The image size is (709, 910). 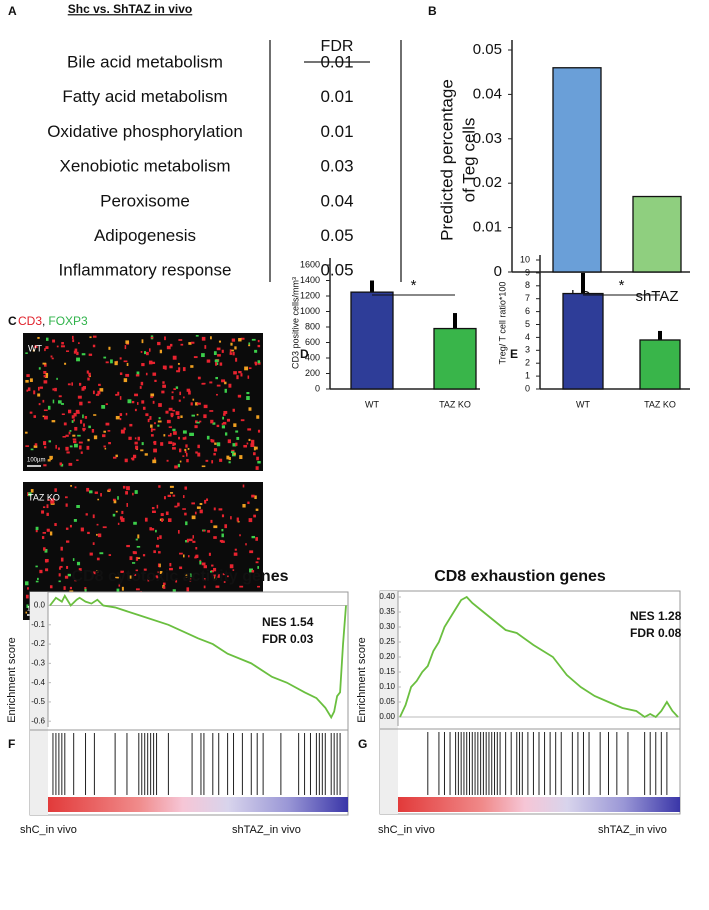 I want to click on y-tick-label: -0.3, so click(x=38, y=662).